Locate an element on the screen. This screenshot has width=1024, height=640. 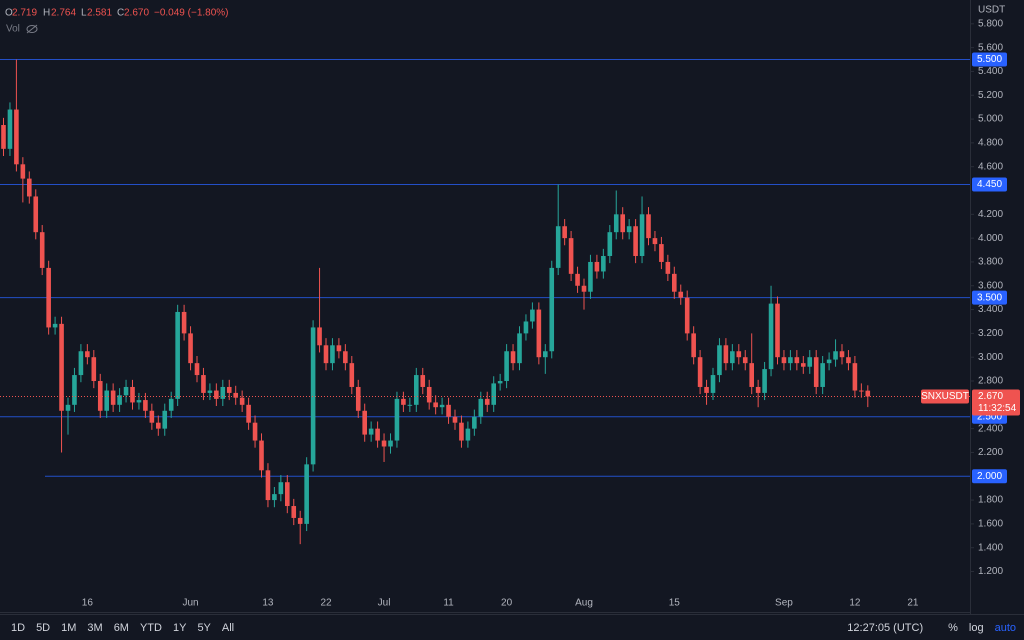
auto-toggle: auto is located at coordinates (1005, 627).